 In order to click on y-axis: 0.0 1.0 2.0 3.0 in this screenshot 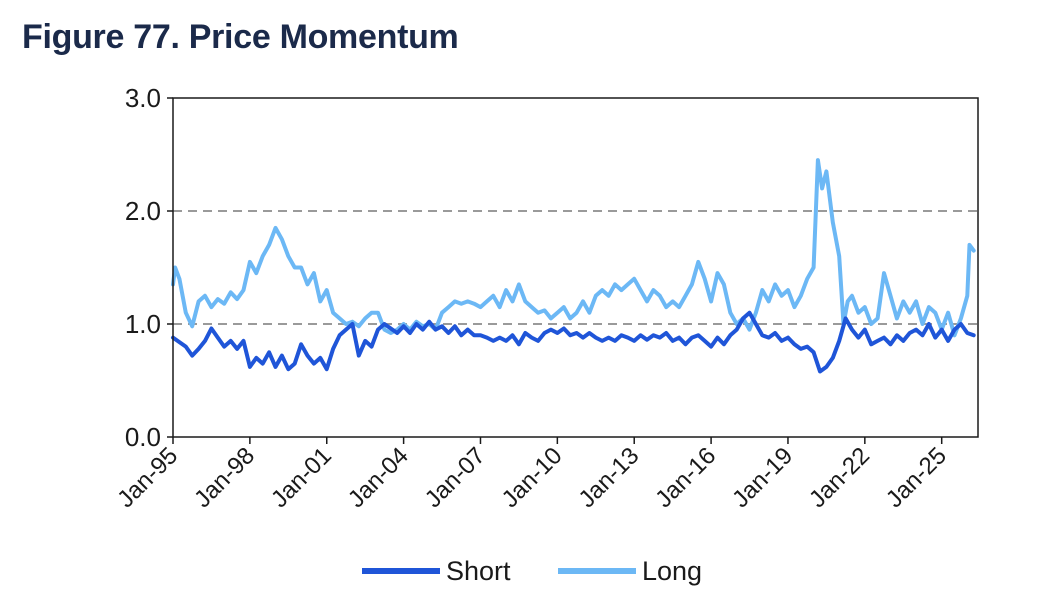, I will do `click(149, 267)`.